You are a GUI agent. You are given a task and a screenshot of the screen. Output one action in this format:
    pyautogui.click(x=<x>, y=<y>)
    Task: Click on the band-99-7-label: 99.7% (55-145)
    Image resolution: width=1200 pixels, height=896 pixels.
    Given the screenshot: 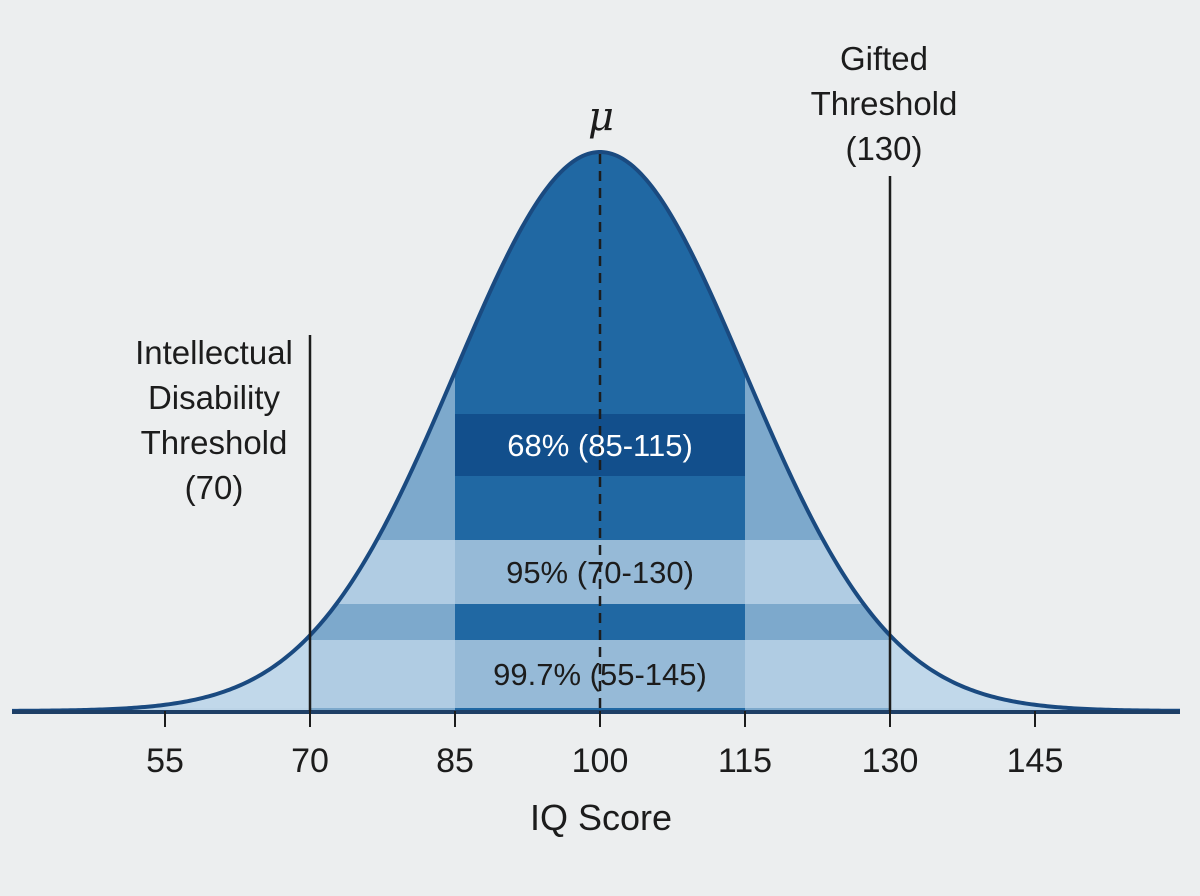 What is the action you would take?
    pyautogui.click(x=600, y=674)
    